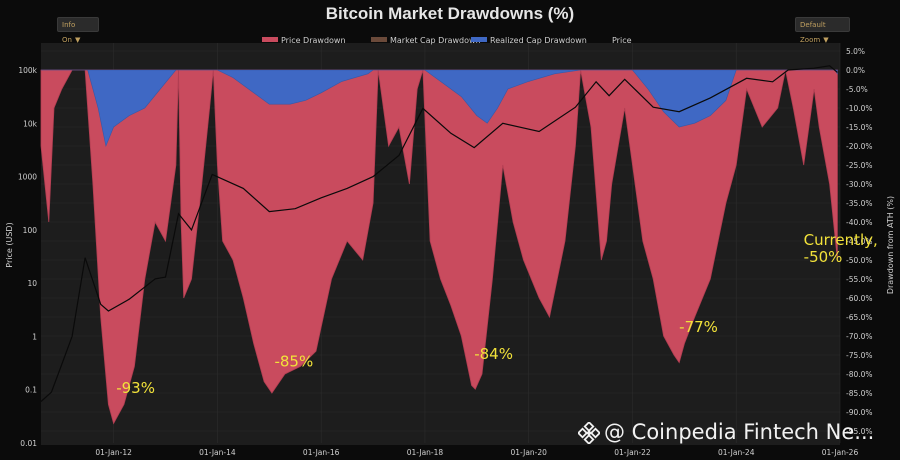  Describe the element at coordinates (855, 70) in the screenshot. I see `right-axis-tick-label: 0.0%` at that location.